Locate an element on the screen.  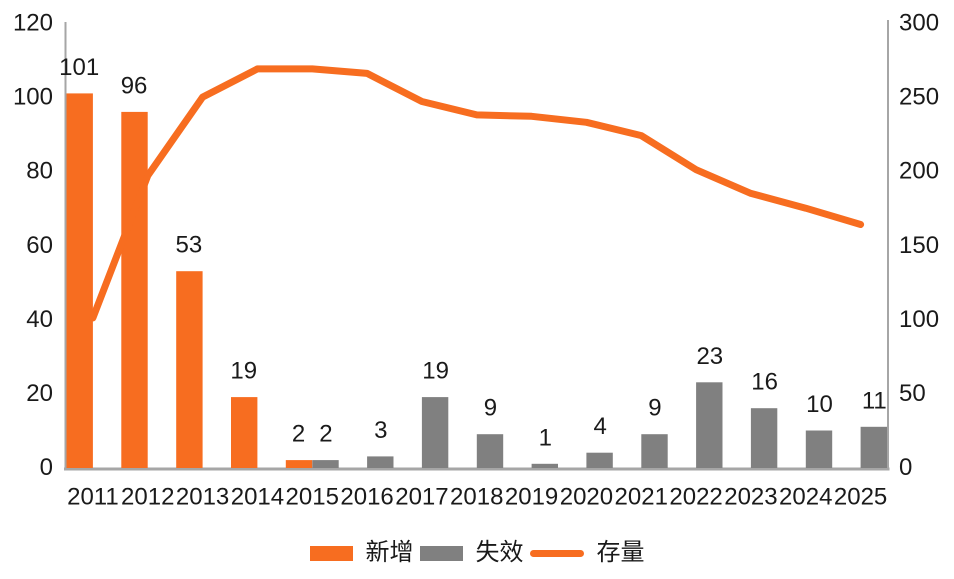
legend-item-new: 新增 is located at coordinates (361, 552).